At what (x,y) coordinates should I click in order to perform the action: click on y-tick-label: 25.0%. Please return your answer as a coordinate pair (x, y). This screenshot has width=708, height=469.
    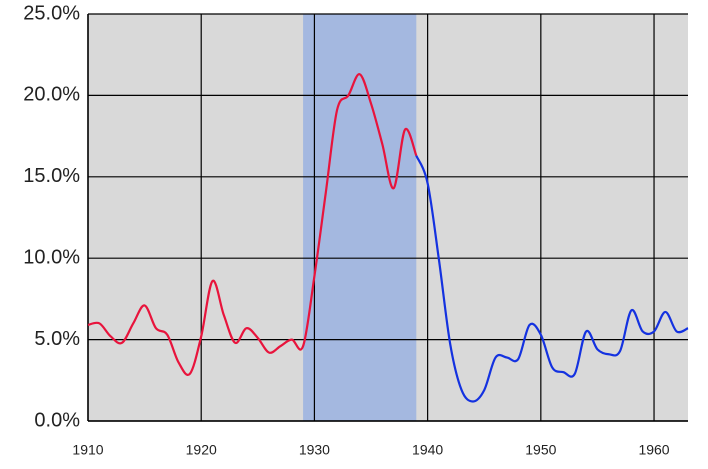
    Looking at the image, I should click on (51, 13).